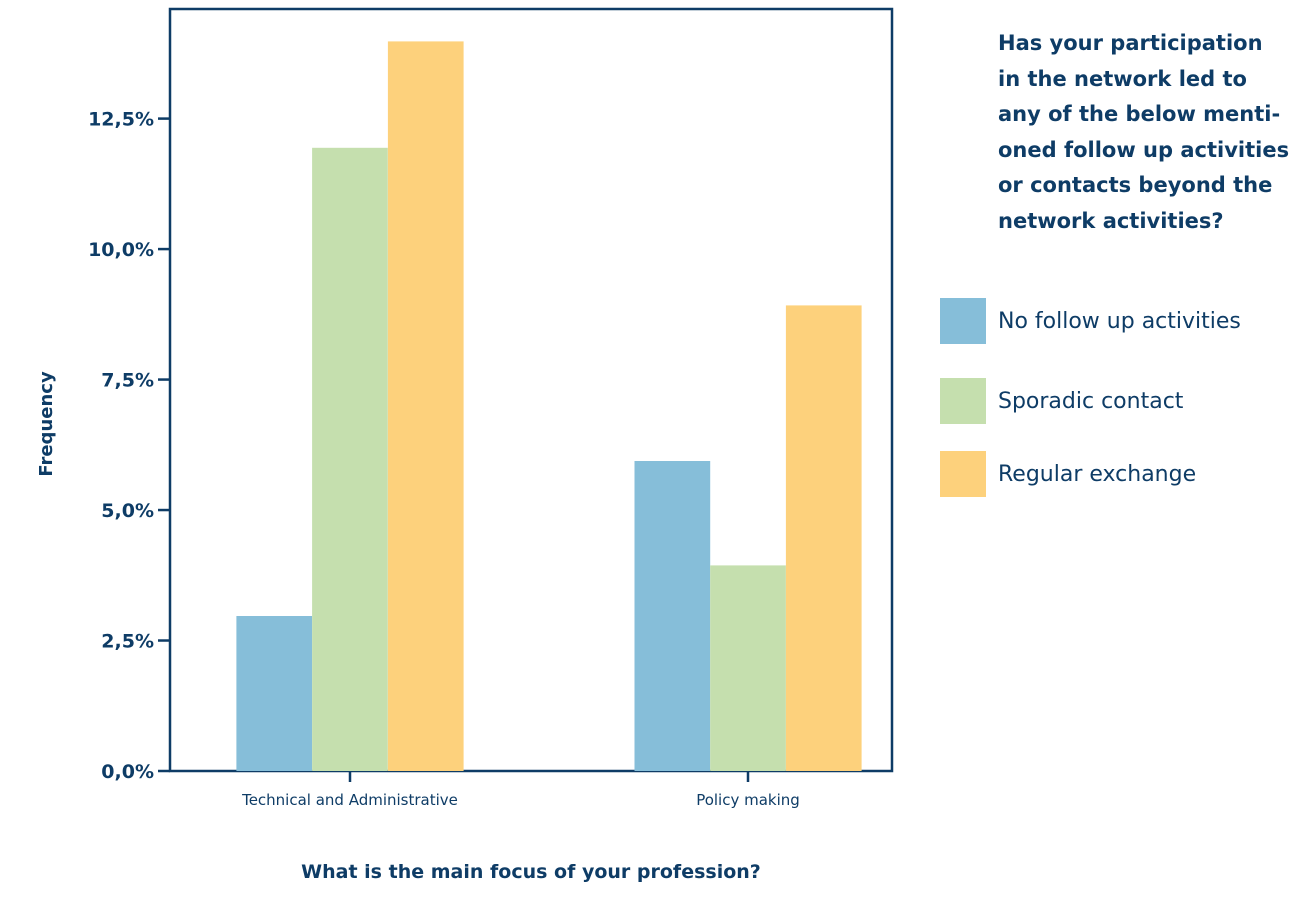 This screenshot has height=899, width=1306. I want to click on bar-technical-and-administrative-regular-exchange, so click(425, 406).